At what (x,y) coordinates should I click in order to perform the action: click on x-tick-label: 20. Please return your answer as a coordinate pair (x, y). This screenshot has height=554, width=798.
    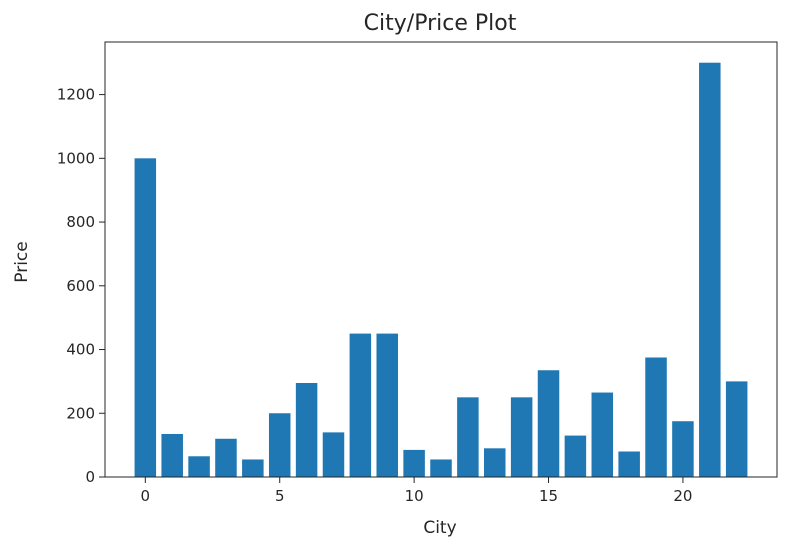
    Looking at the image, I should click on (682, 496).